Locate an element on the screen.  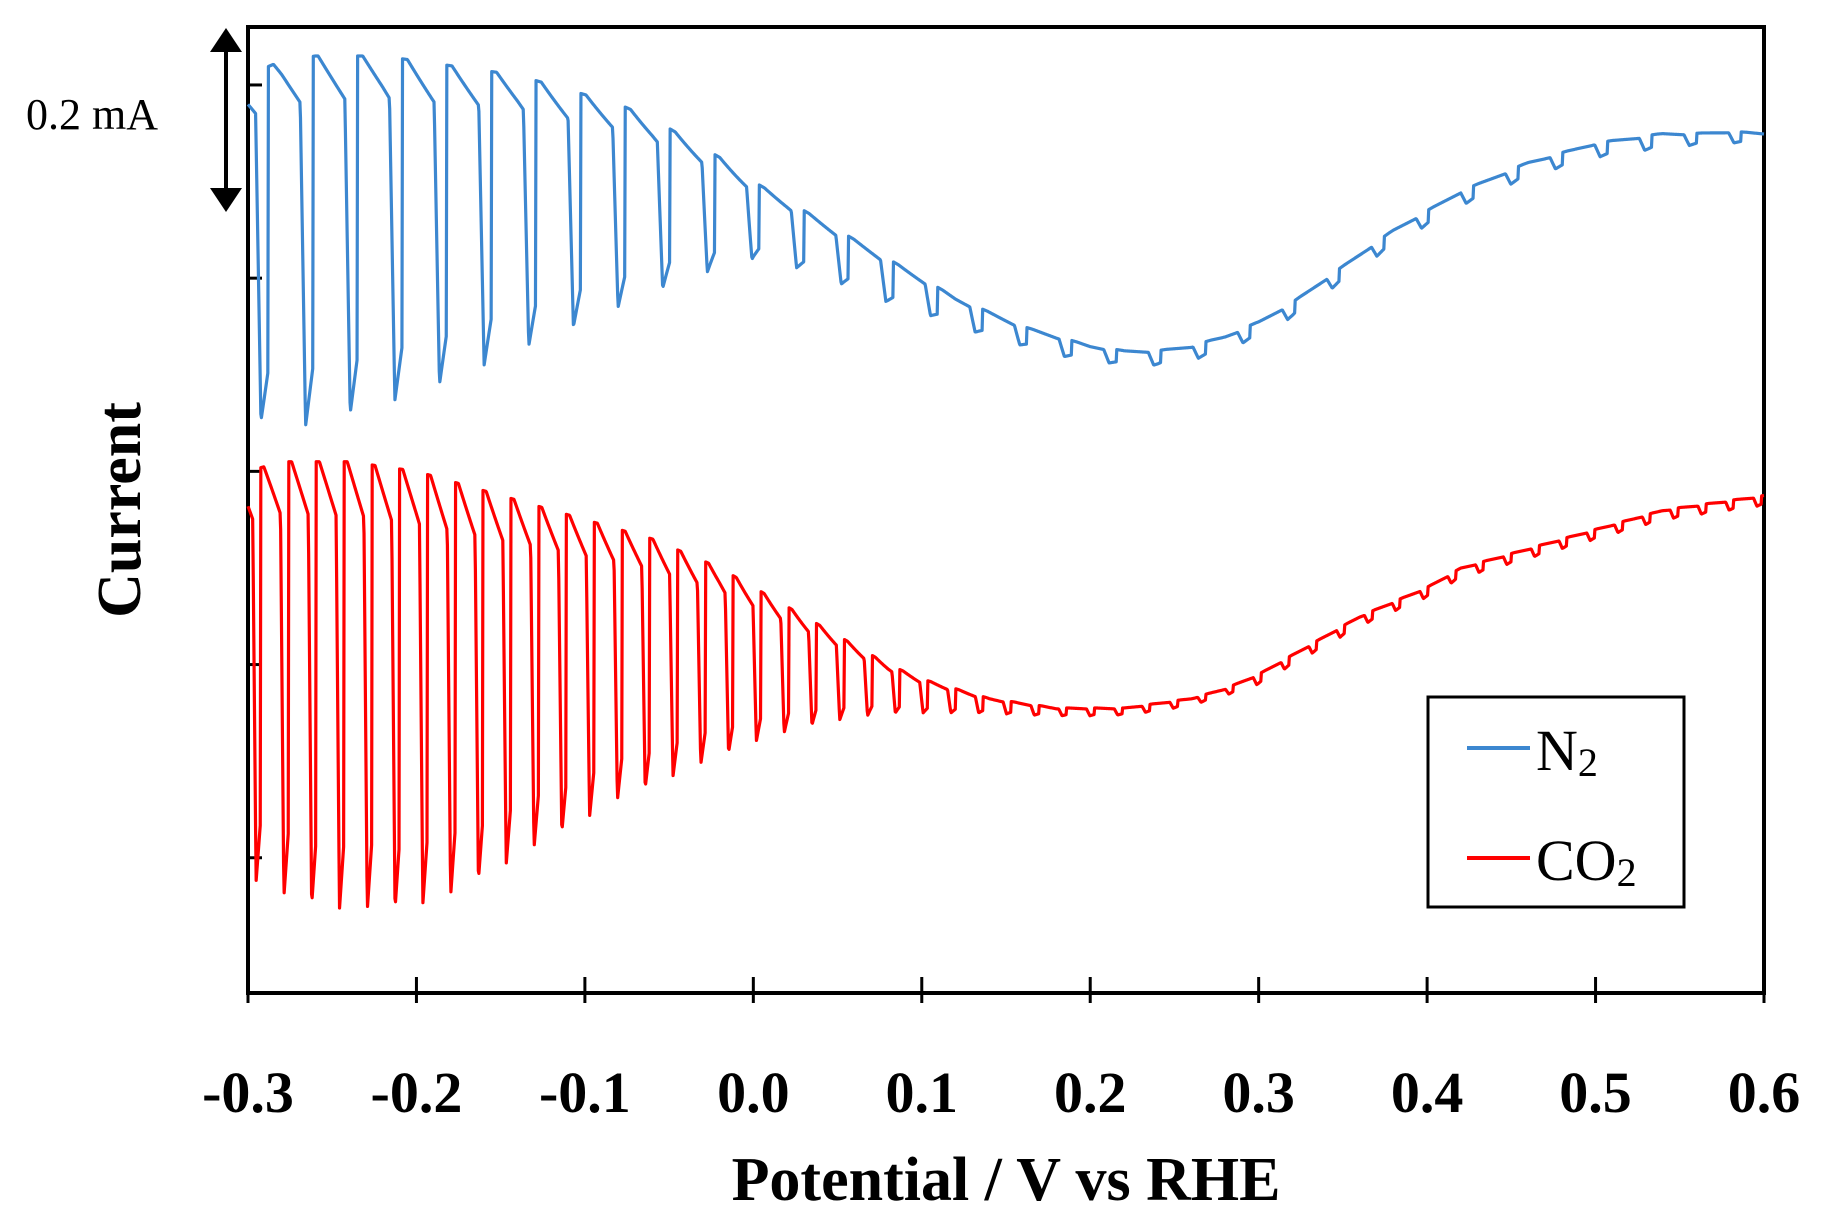
x-tick-label: 0.4 is located at coordinates (1427, 1092).